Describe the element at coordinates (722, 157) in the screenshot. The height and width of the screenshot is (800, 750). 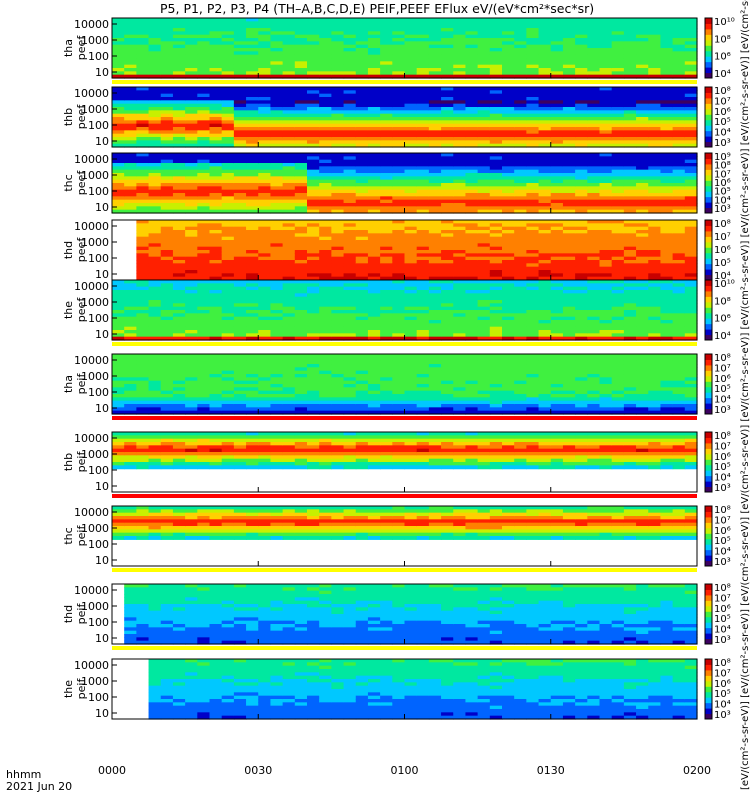
I see `colorbar-tick-label: 10⁹` at that location.